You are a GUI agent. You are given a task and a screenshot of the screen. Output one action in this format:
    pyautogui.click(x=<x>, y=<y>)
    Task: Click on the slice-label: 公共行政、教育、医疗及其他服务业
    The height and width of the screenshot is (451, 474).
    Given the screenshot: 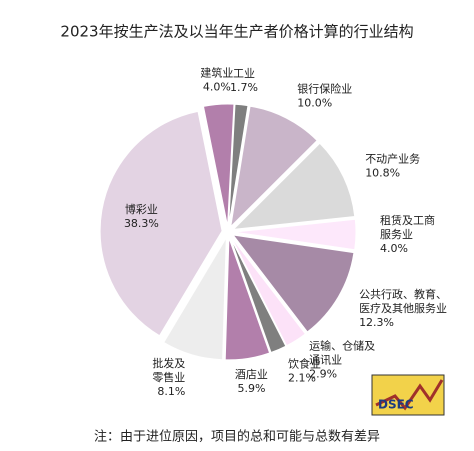 What is the action you would take?
    pyautogui.click(x=403, y=301)
    